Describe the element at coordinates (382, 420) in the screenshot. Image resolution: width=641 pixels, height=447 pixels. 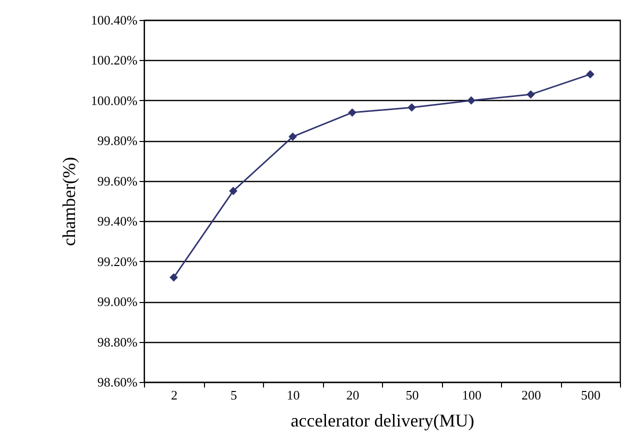
I see `x-axis-title: accelerator delivery(MU)` at that location.